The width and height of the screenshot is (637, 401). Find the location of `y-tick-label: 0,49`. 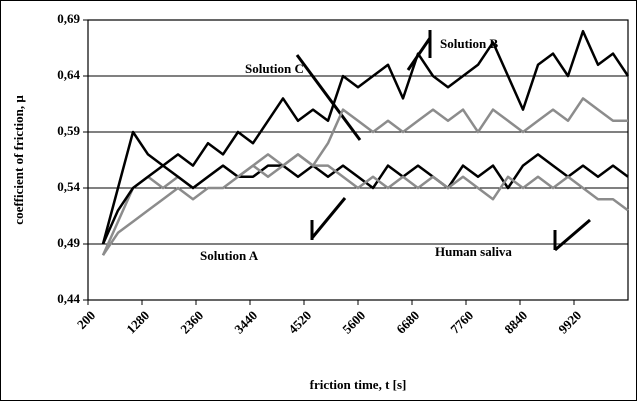

y-tick-label: 0,49 is located at coordinates (68, 242).